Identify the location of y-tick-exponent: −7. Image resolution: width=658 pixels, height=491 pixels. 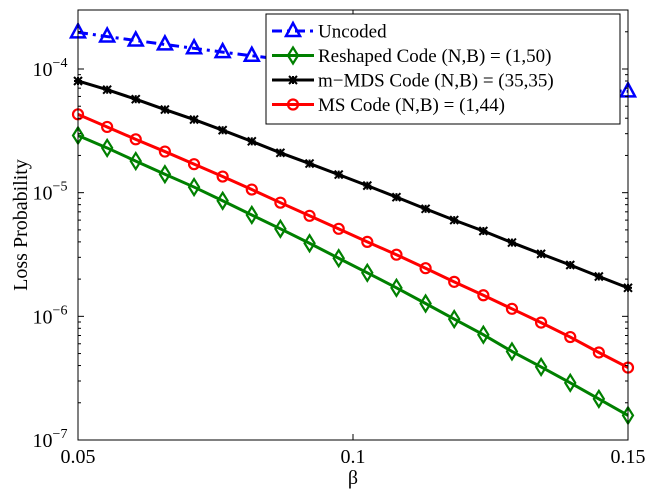
(60, 434).